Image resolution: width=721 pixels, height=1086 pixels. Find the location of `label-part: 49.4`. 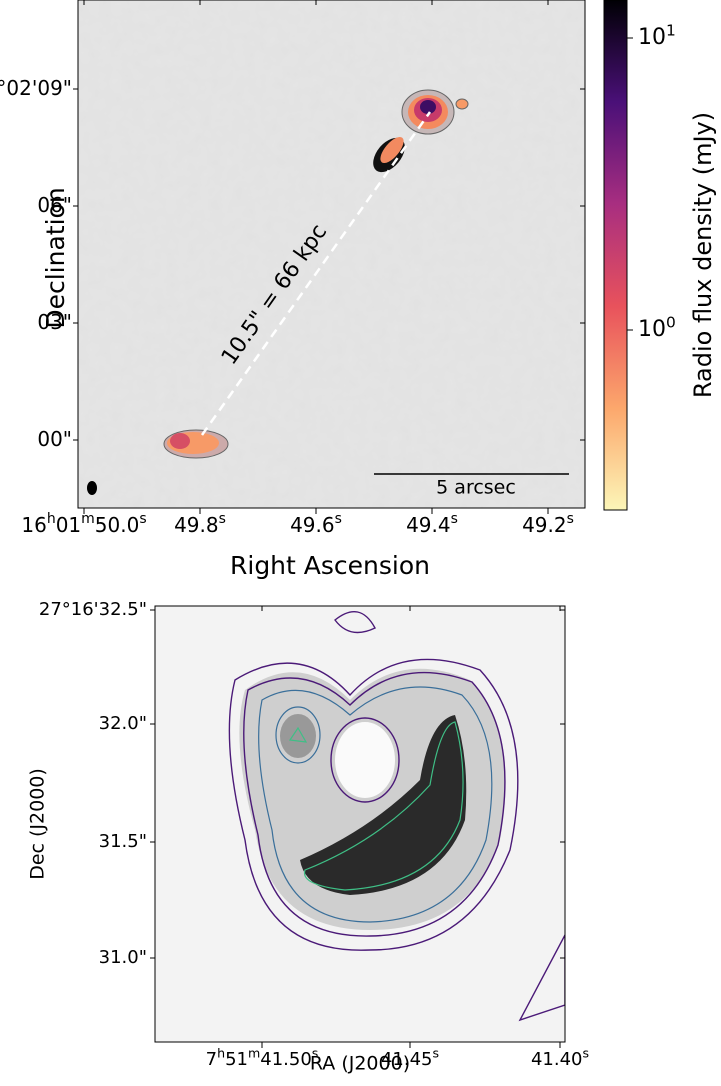

label-part: 49.4 is located at coordinates (428, 525).